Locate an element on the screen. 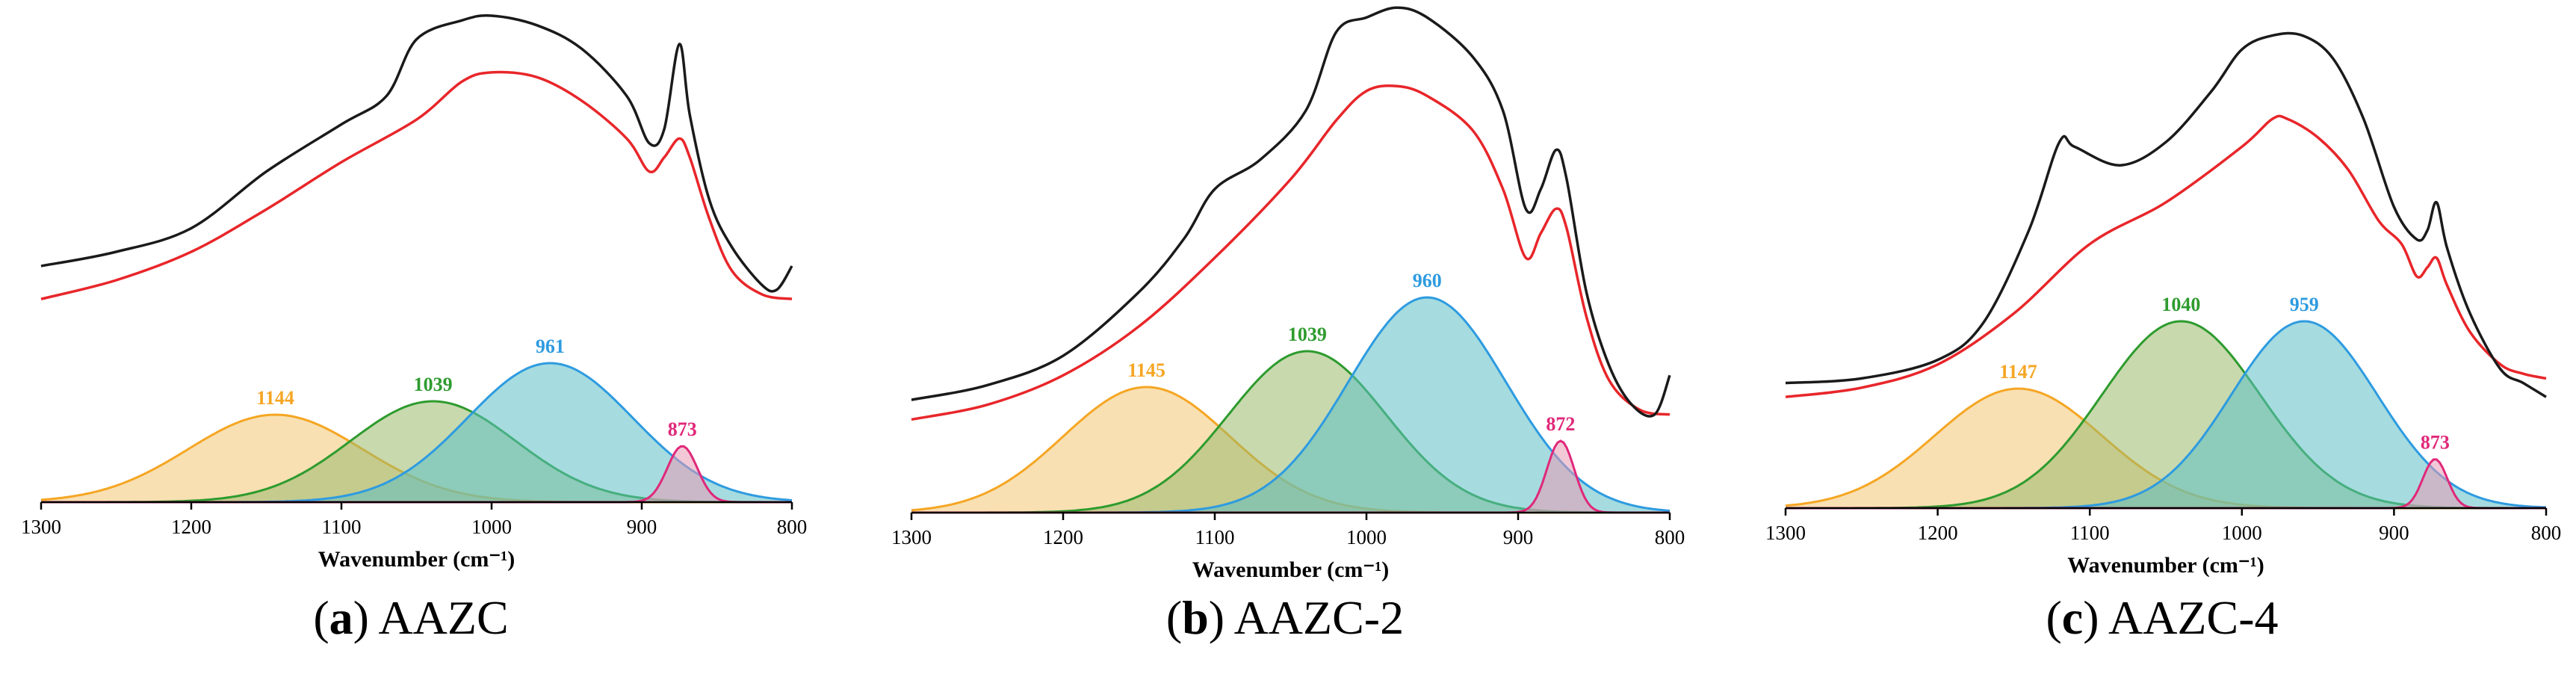  caption-a-text: AAZC is located at coordinates (443, 617).